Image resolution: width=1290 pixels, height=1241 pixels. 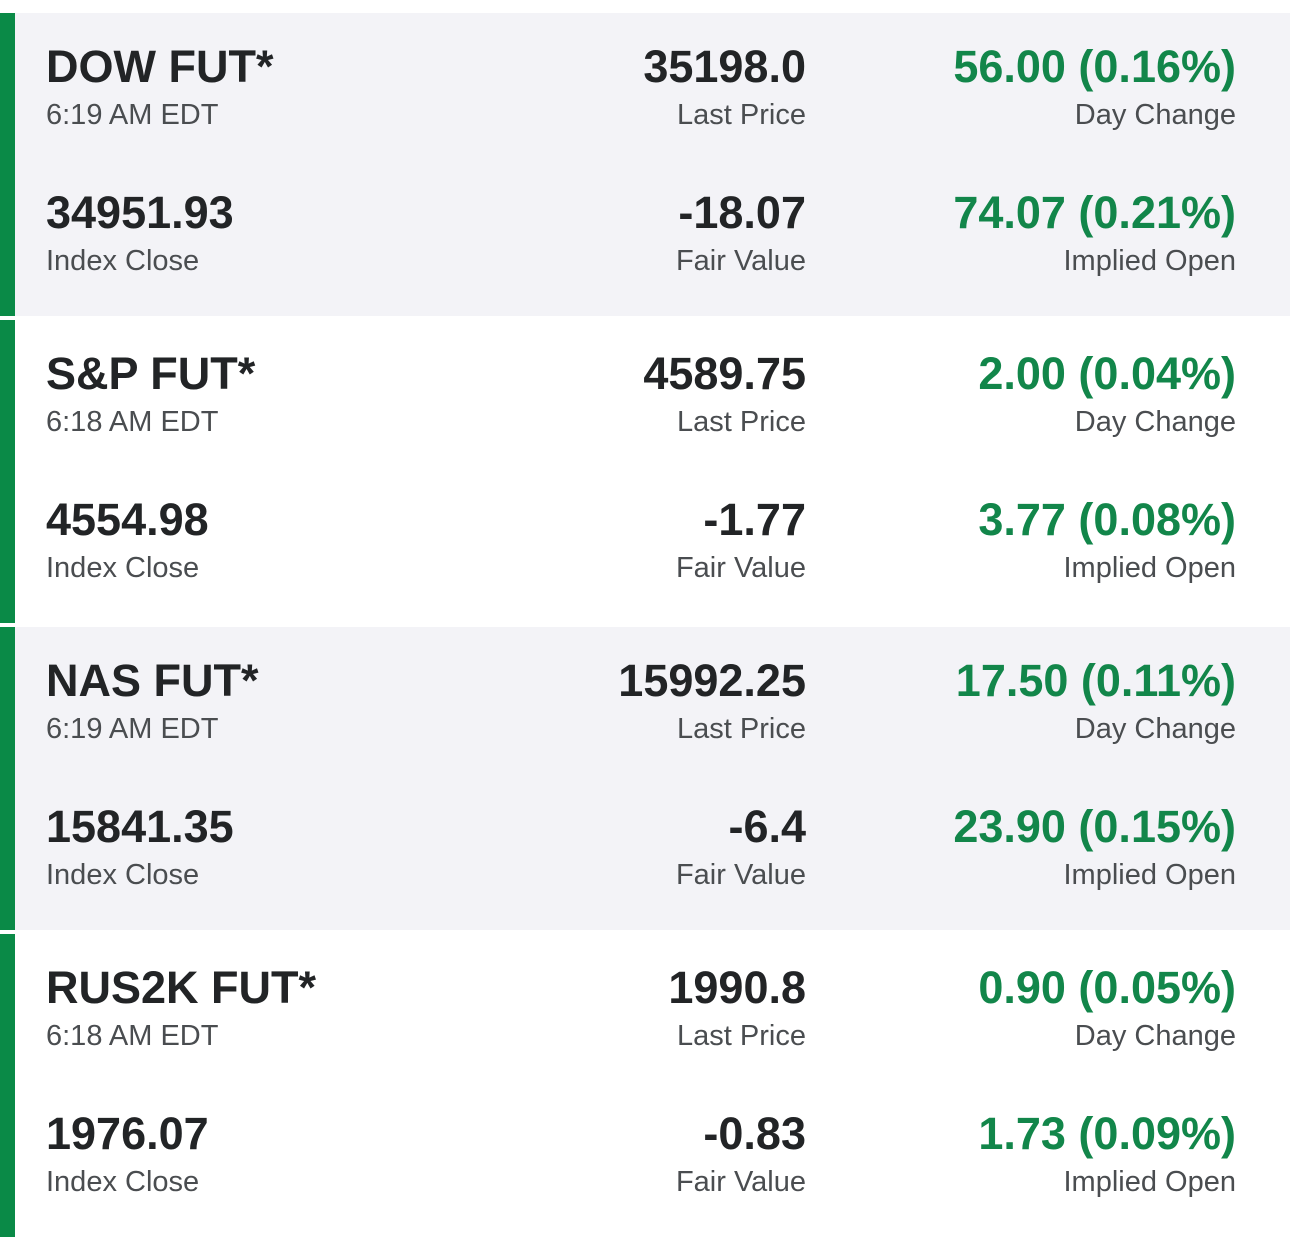 I want to click on implied-open-cell: 1.73 (0.09%) Implied Open, so click(x=1107, y=1154).